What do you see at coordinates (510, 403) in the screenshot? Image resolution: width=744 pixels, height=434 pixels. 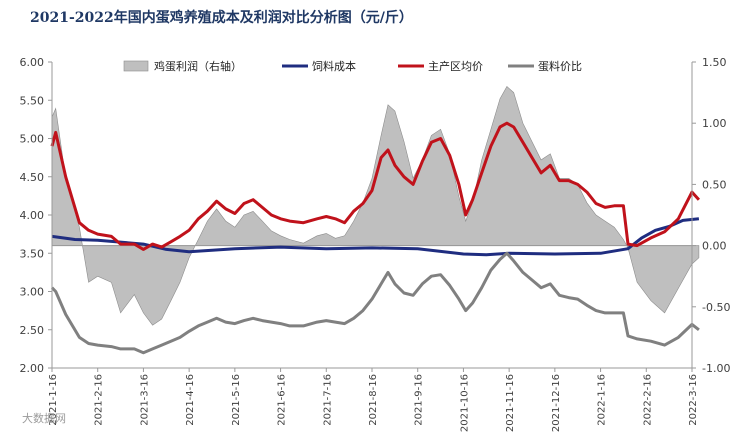 I see `x-tick-label: 2021-11-16` at bounding box center [510, 403].